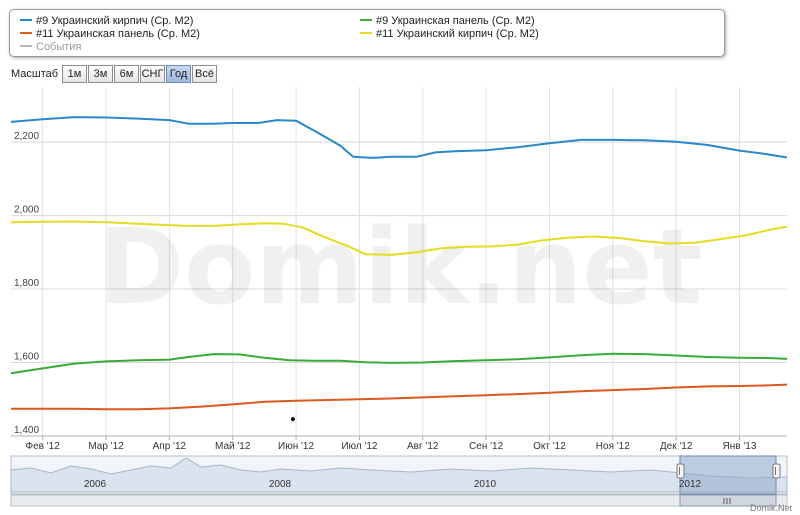  Describe the element at coordinates (35, 74) in the screenshot. I see `zoom-label: Масштаб` at that location.